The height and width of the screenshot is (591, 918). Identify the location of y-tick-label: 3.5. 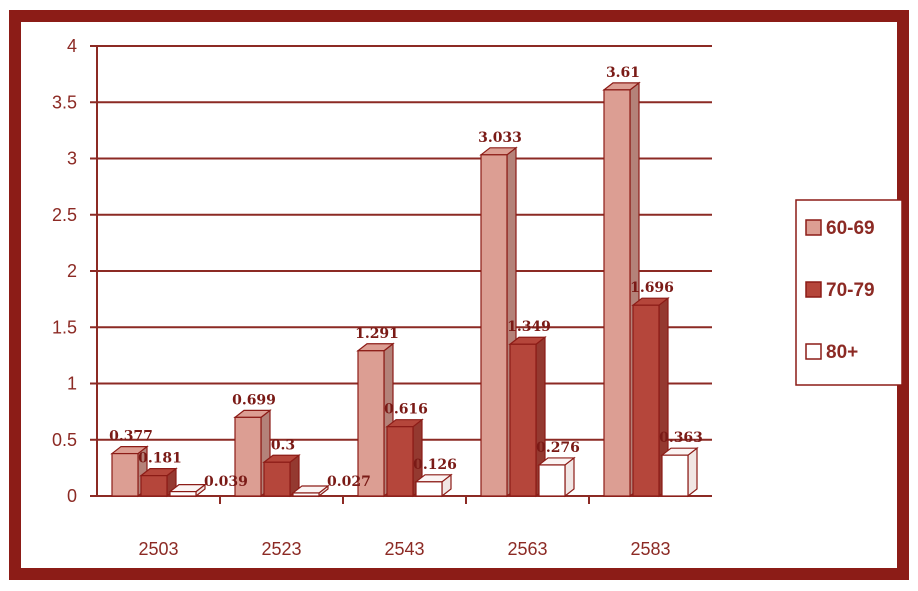
(64, 102).